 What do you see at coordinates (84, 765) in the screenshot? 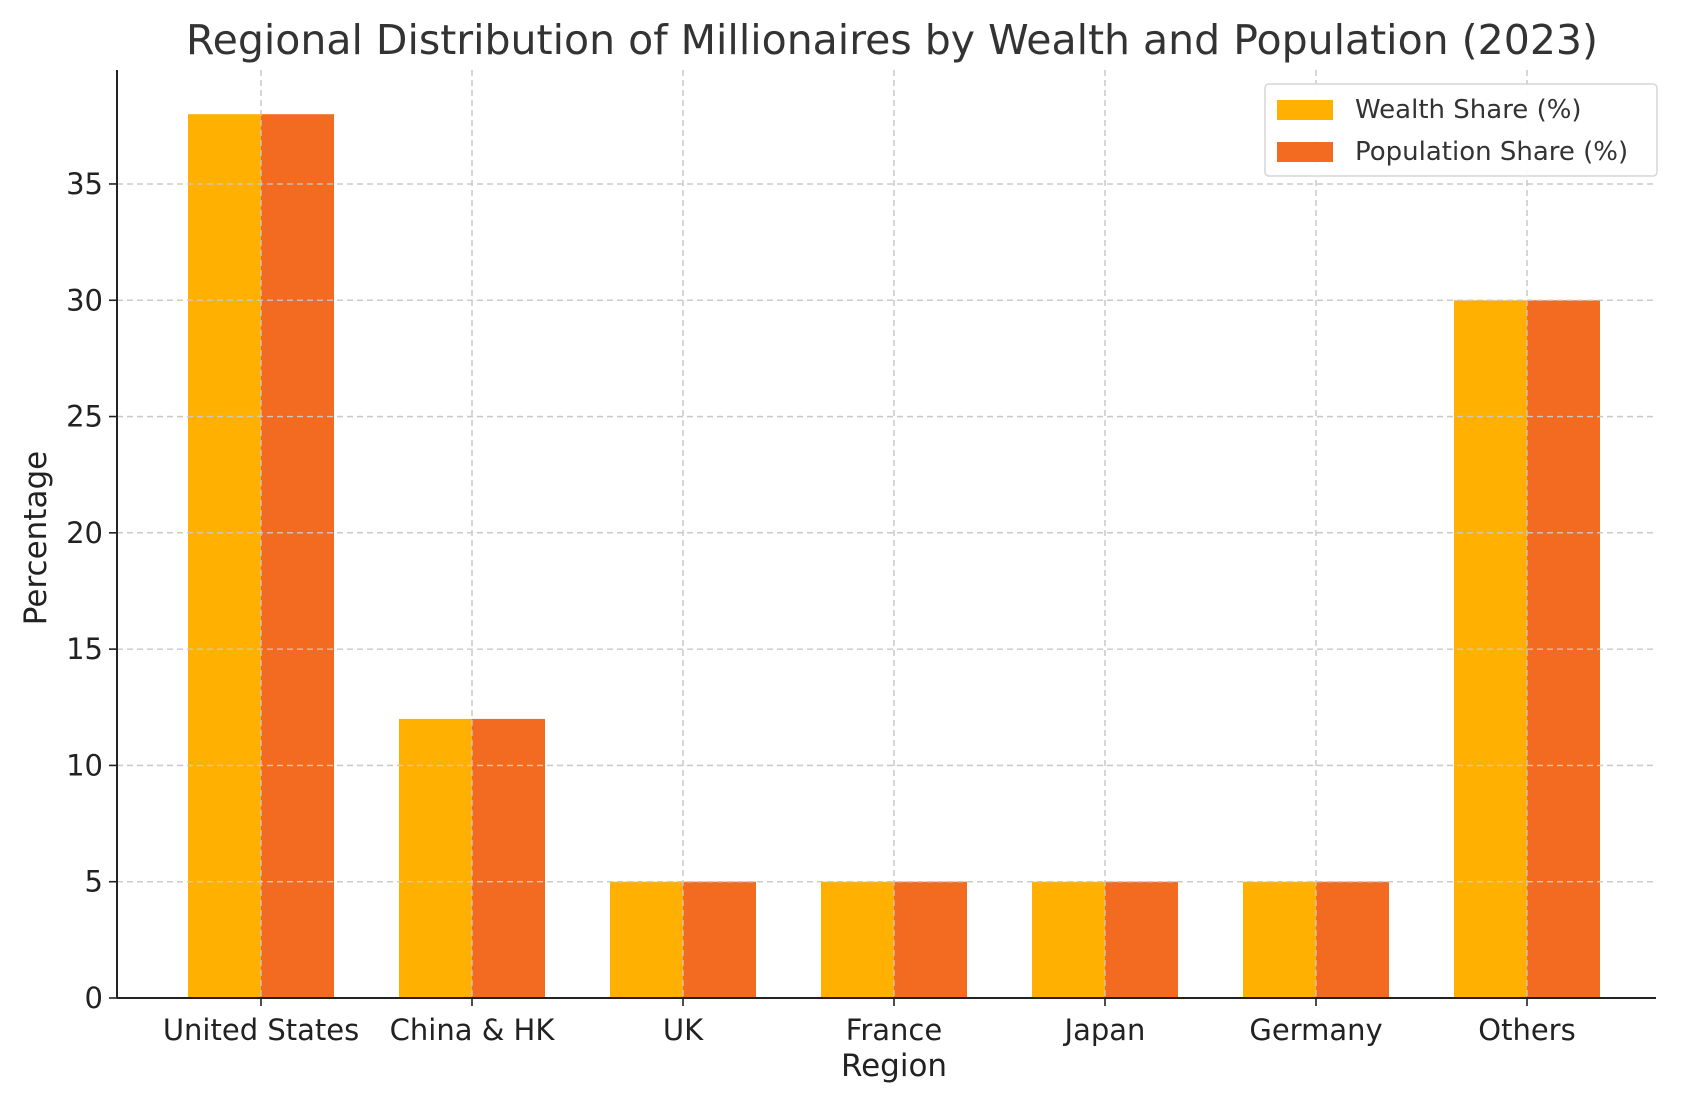
I see `y-tick-label: 10` at bounding box center [84, 765].